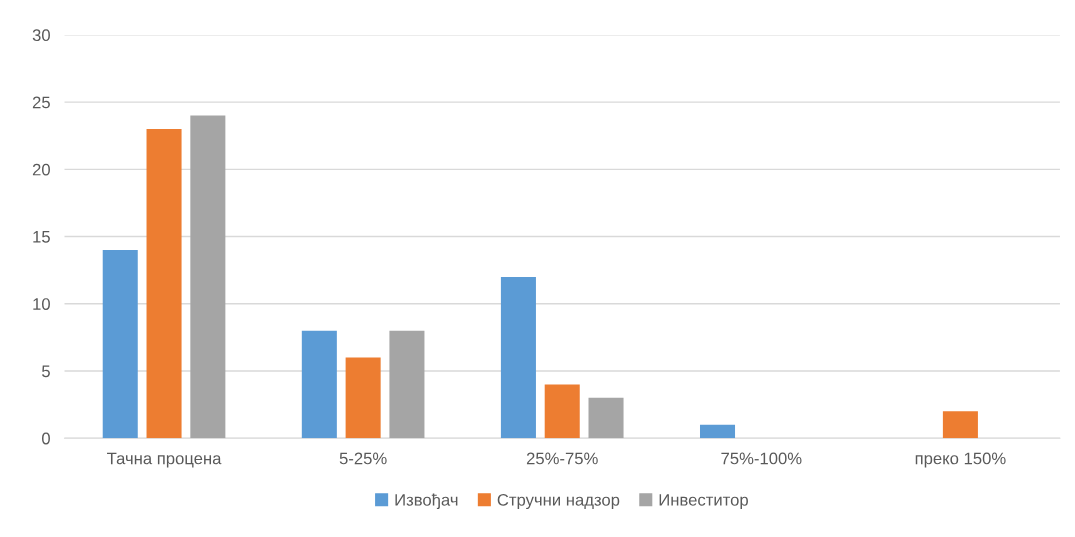  What do you see at coordinates (41, 237) in the screenshot?
I see `y-tick-label: 15` at bounding box center [41, 237].